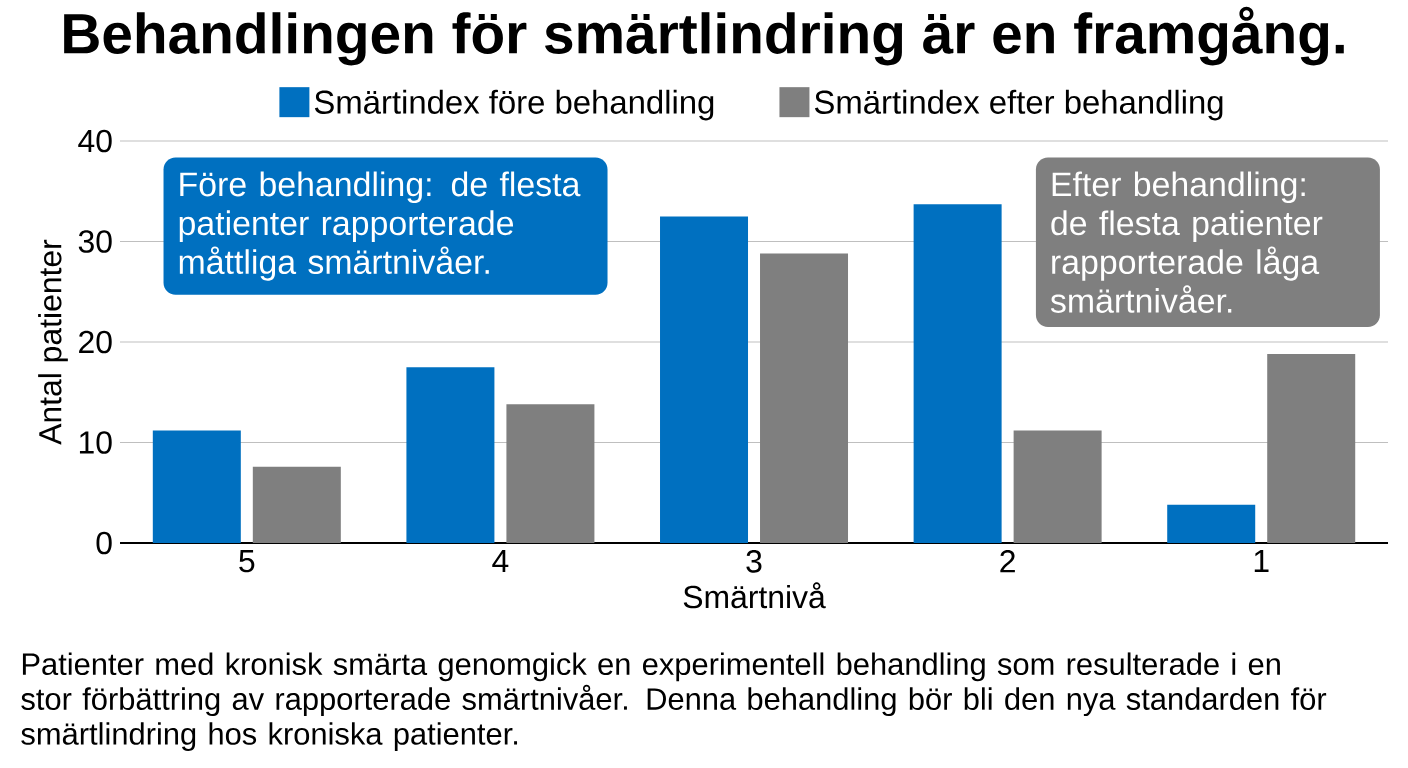 The image size is (1408, 768). What do you see at coordinates (95, 342) in the screenshot?
I see `y-tick-label: 20` at bounding box center [95, 342].